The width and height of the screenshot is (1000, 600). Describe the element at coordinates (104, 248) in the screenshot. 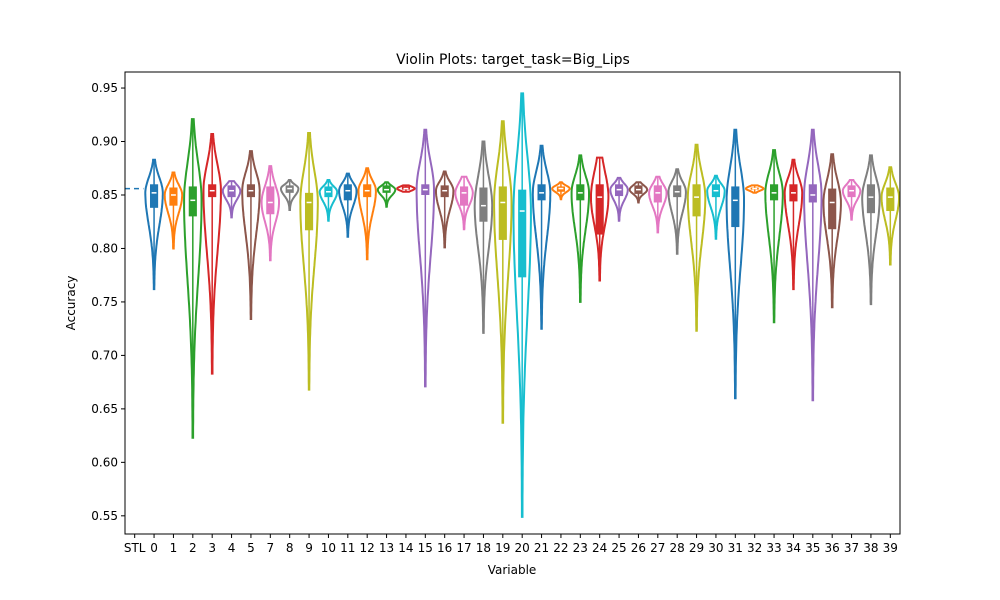

I see `y-tick-label: 0.80` at that location.